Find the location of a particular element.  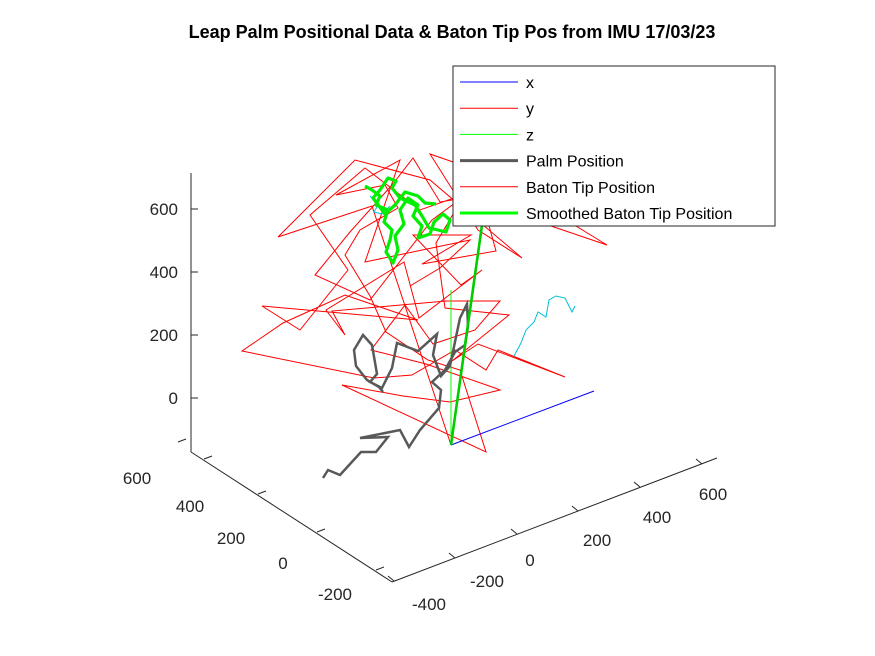

x-tick-label: 0 is located at coordinates (529, 560).